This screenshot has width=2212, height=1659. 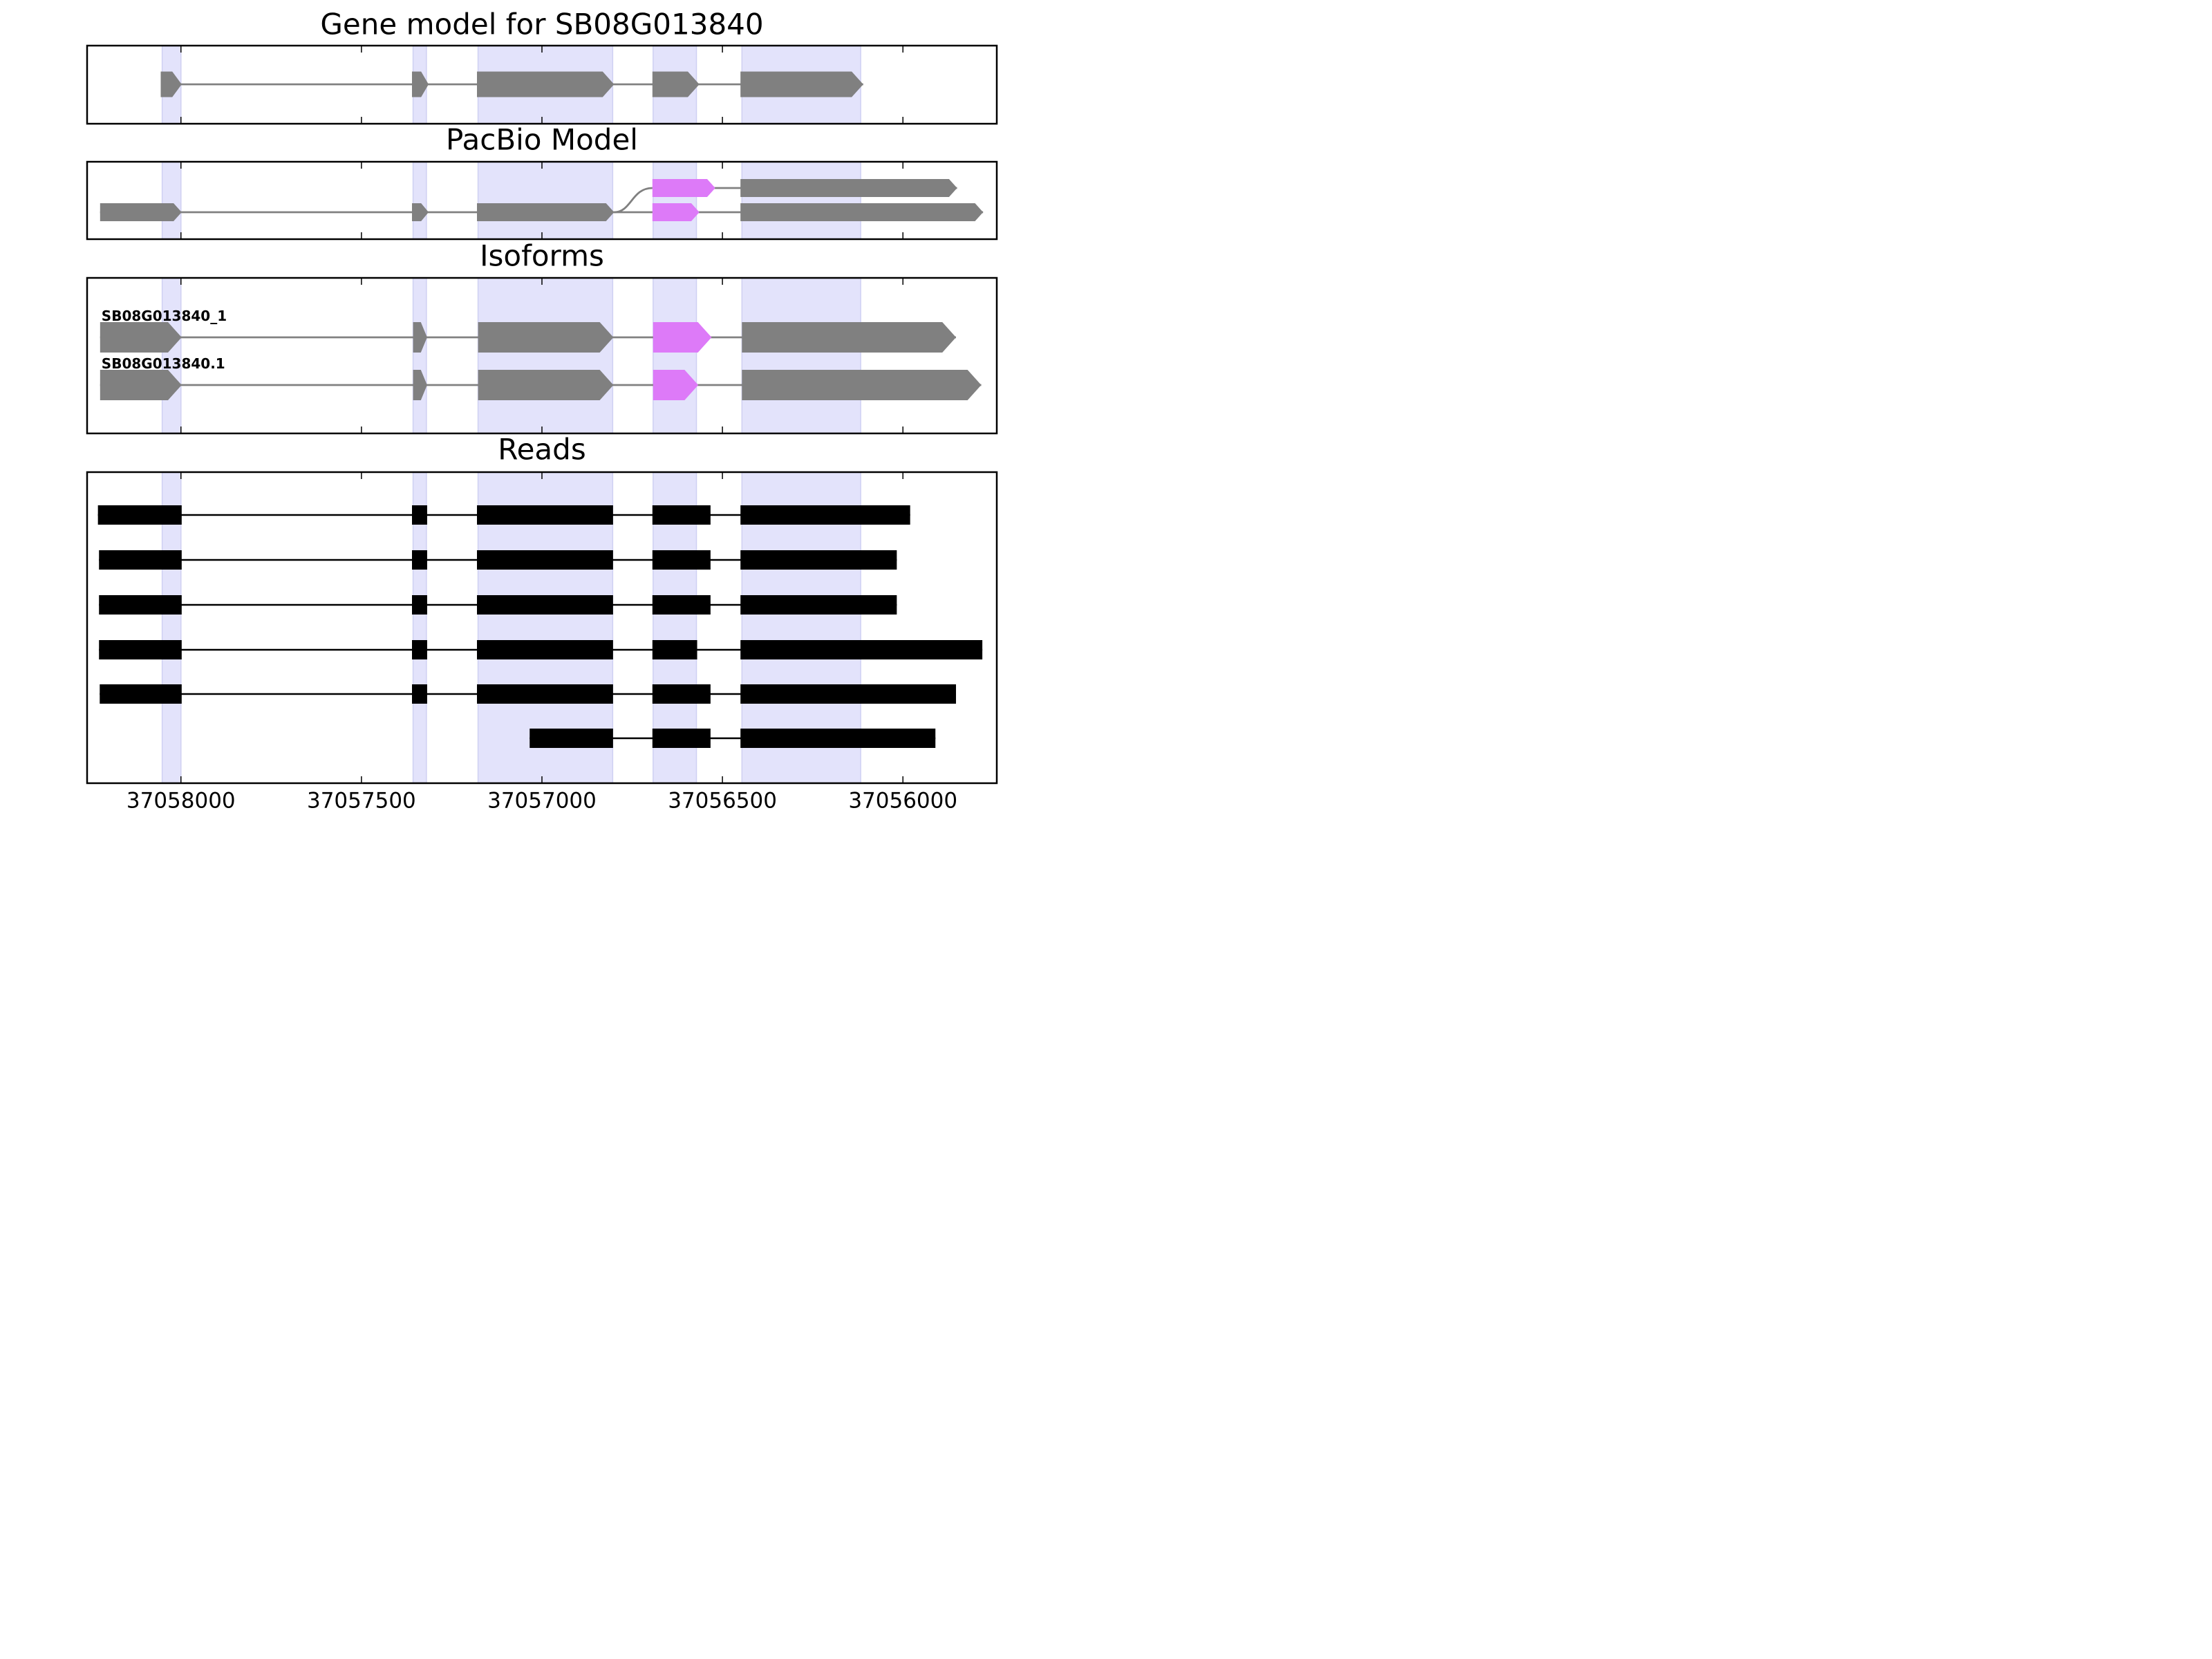 What do you see at coordinates (542, 66) in the screenshot?
I see `panel-gene-model: Gene model for SB08G013840` at bounding box center [542, 66].